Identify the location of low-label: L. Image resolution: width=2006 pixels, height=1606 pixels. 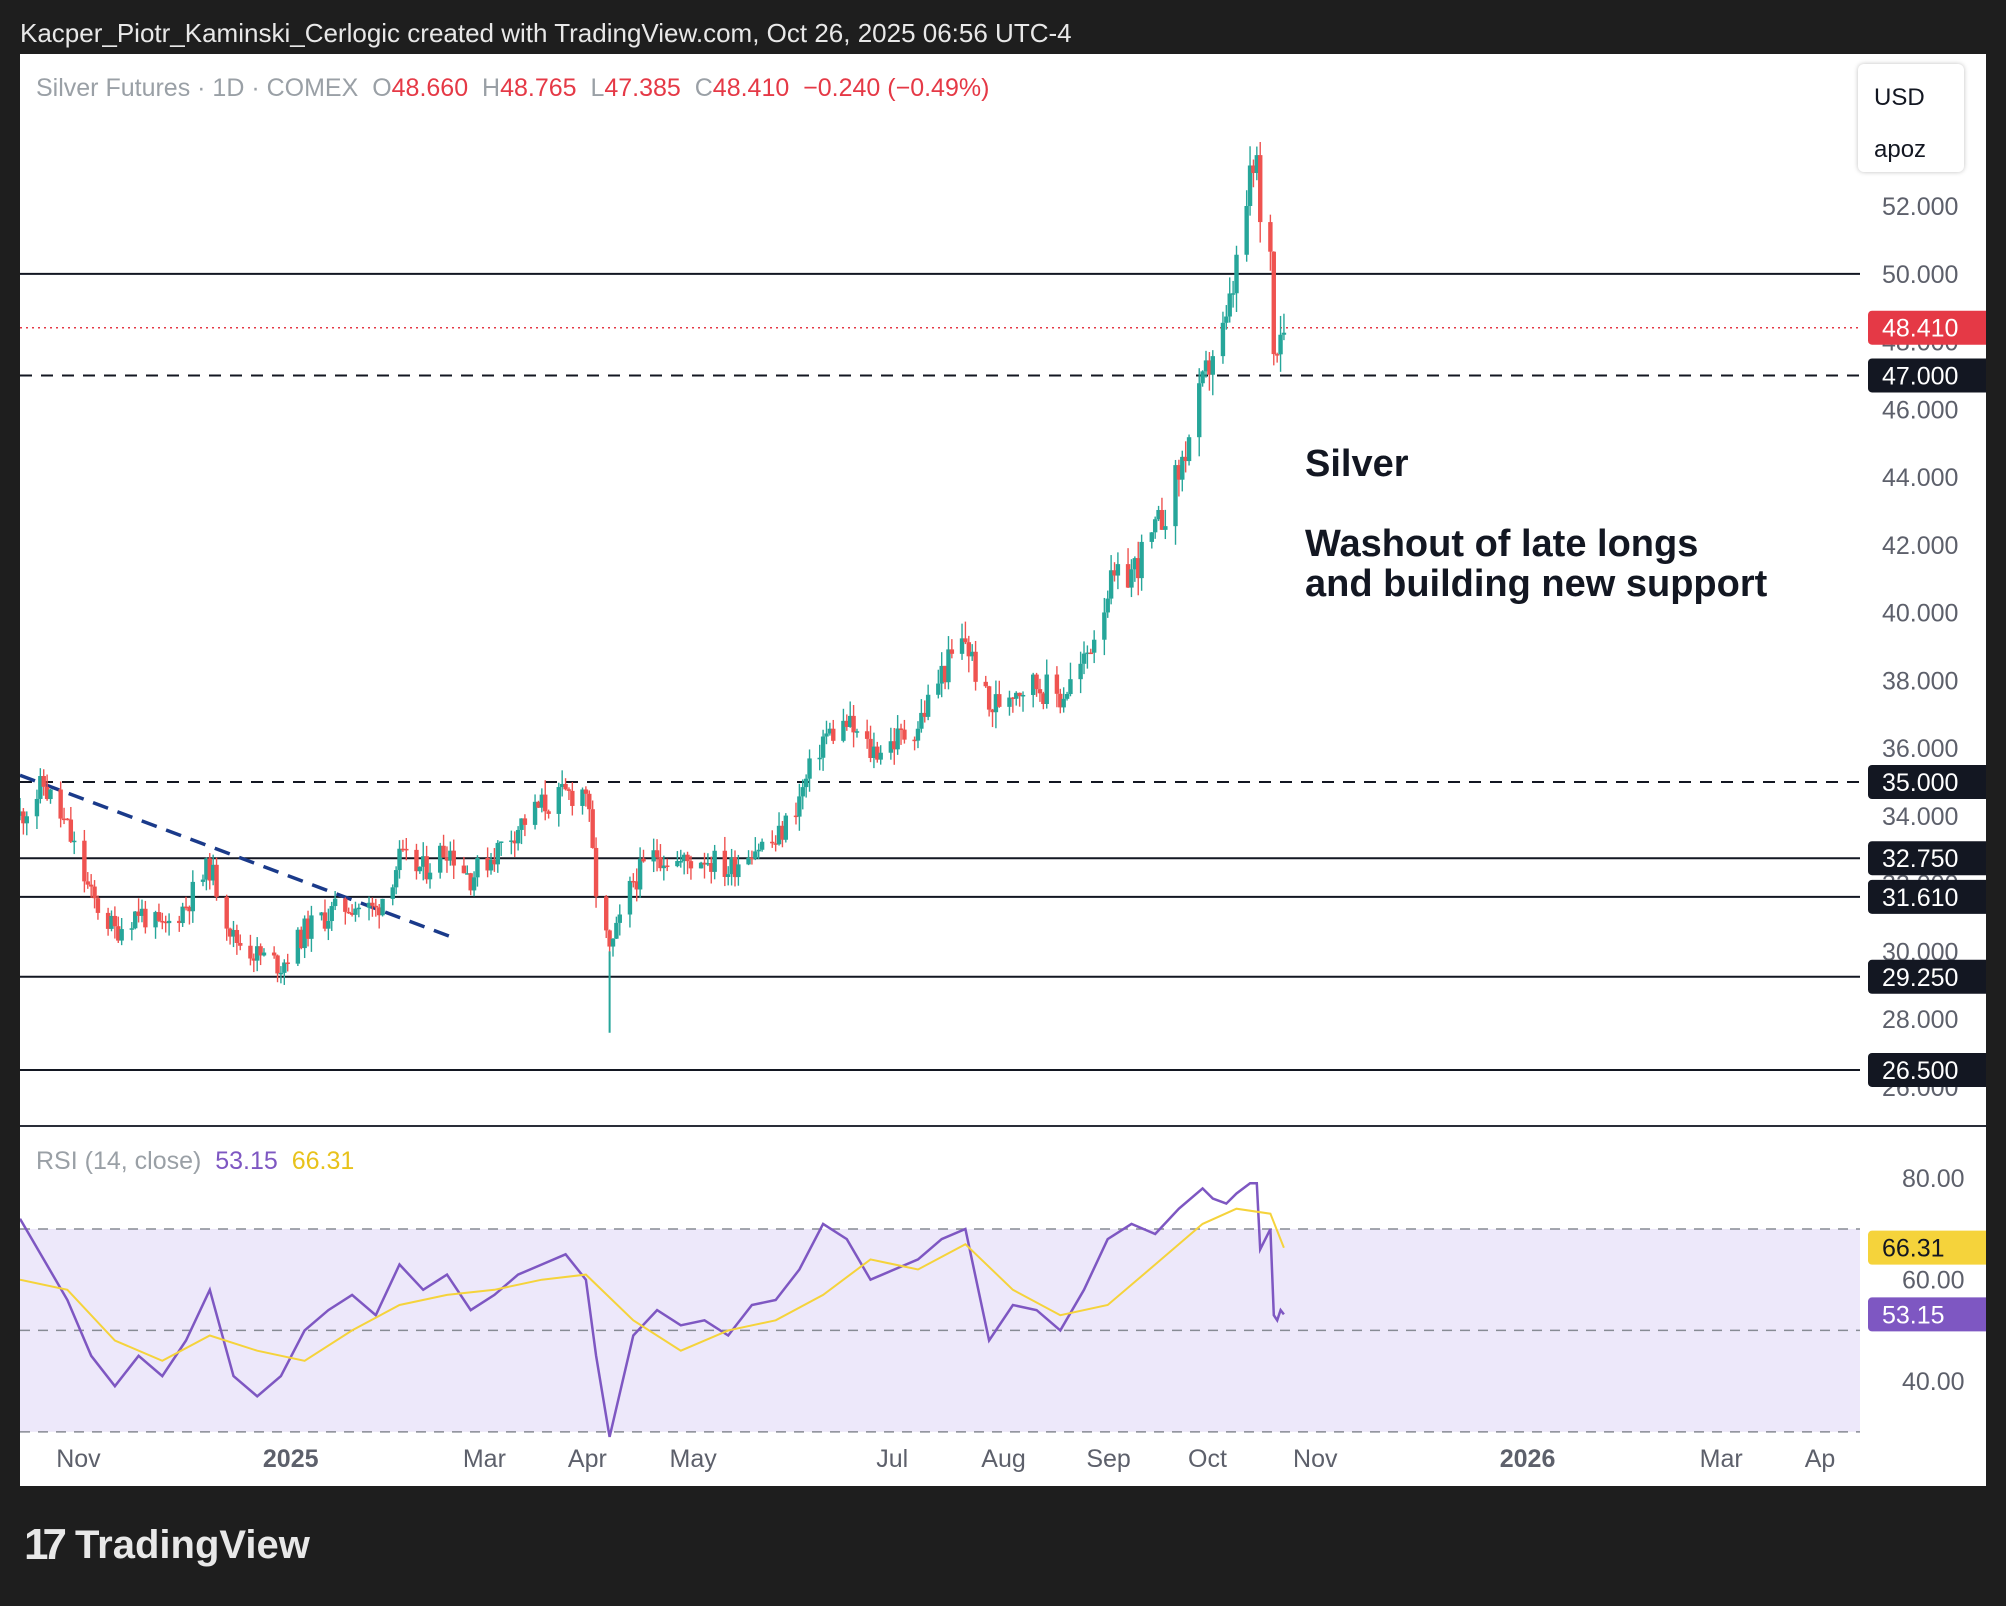
(597, 88).